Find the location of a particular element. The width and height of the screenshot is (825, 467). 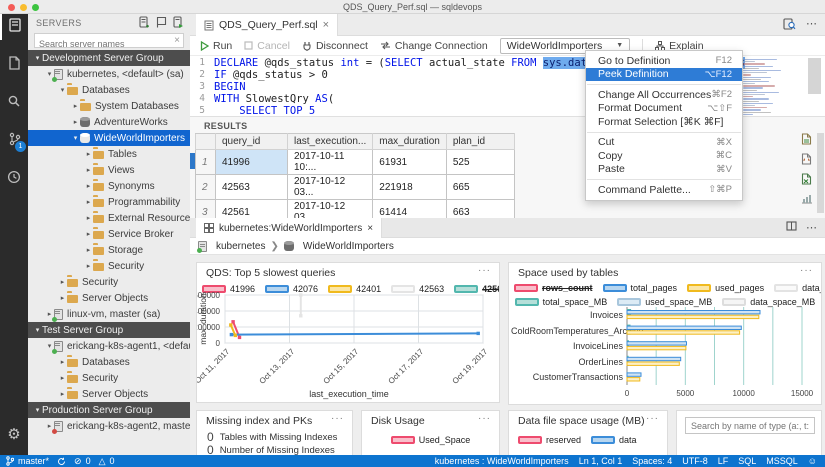

tree-group-test-server-group: ▾ Test Server Group is located at coordinates (109, 330).